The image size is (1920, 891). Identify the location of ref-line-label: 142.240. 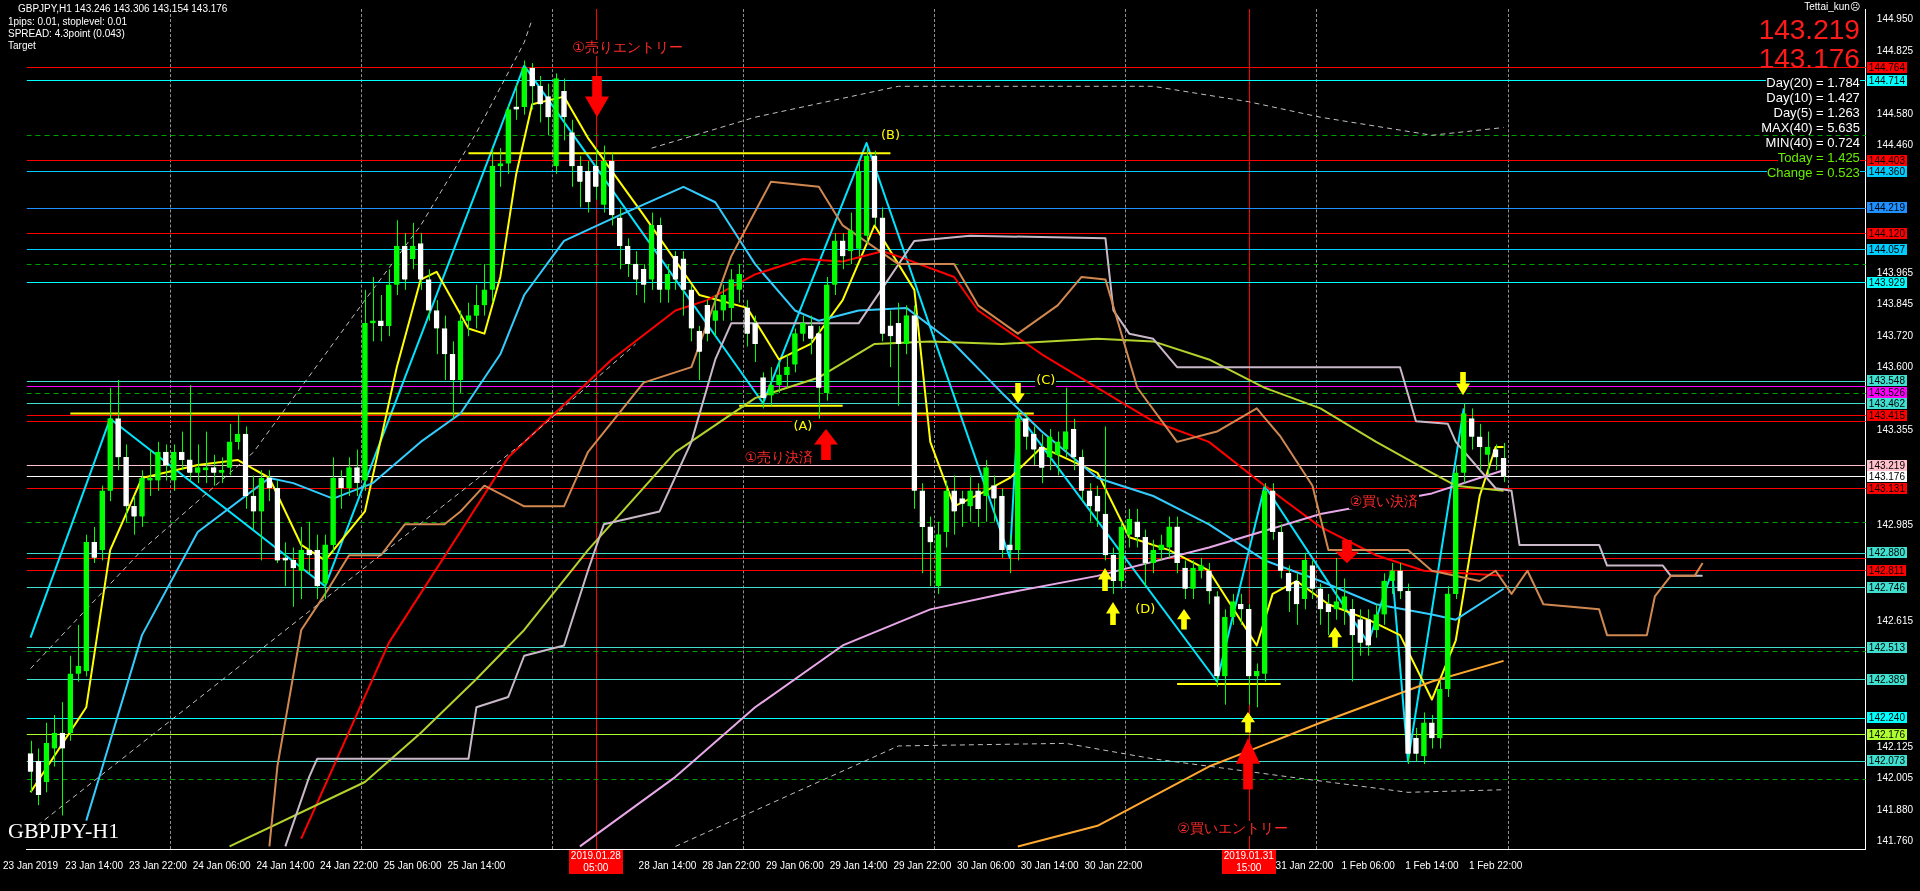
(1886, 718).